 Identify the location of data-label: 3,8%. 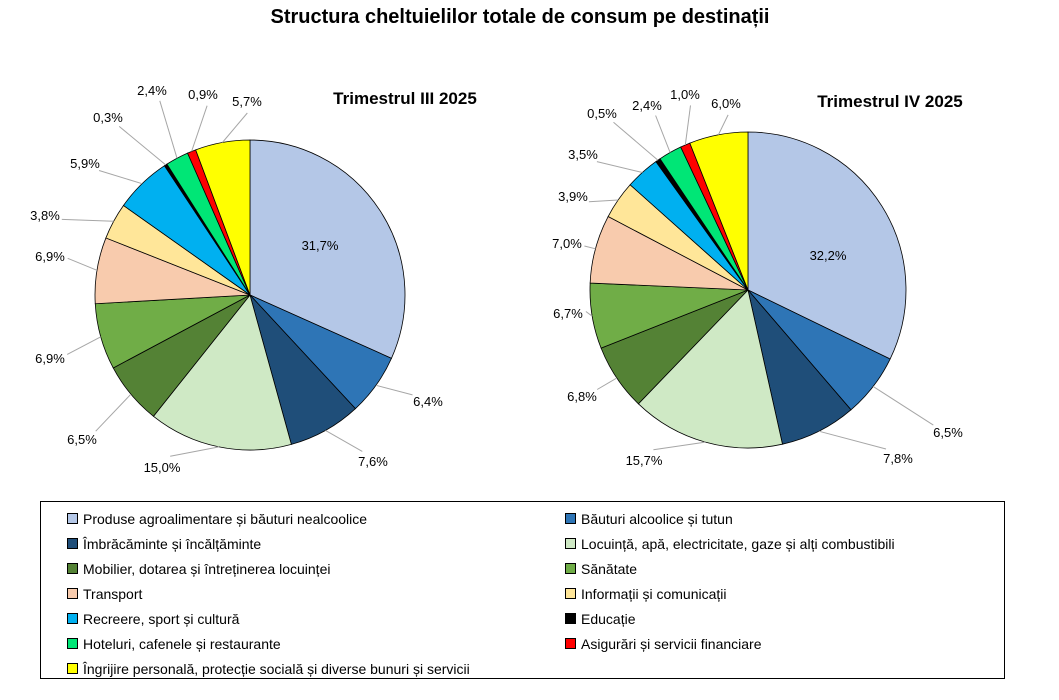
(45, 215).